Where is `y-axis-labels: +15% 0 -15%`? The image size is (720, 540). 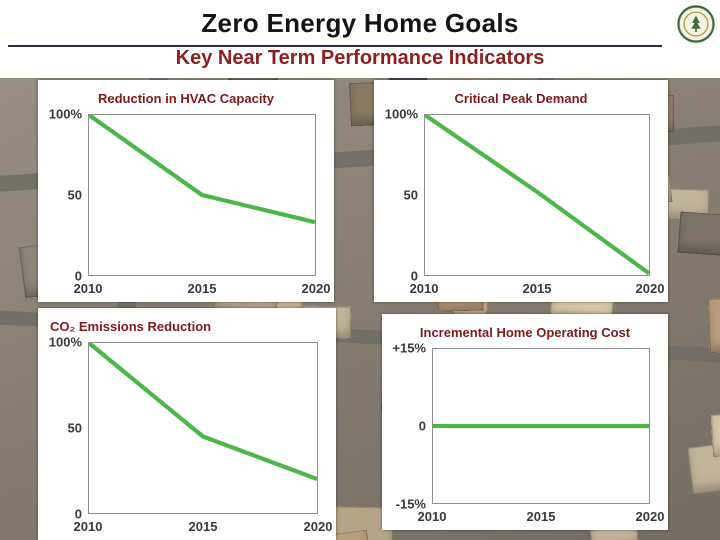
y-axis-labels: +15% 0 -15% is located at coordinates (409, 426).